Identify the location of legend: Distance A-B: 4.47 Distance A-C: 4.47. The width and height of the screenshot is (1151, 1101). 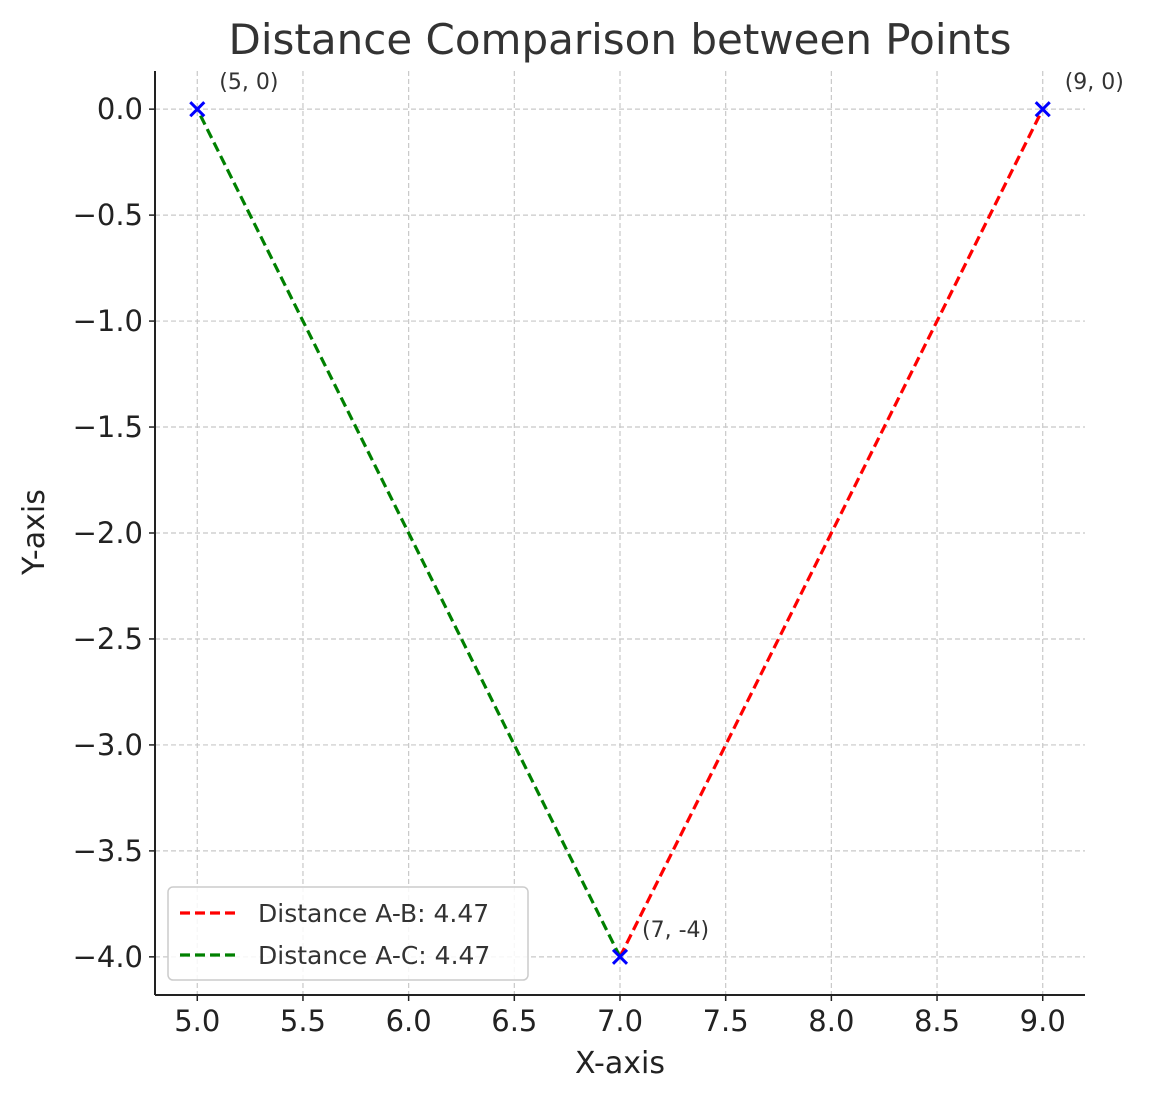
(348, 933).